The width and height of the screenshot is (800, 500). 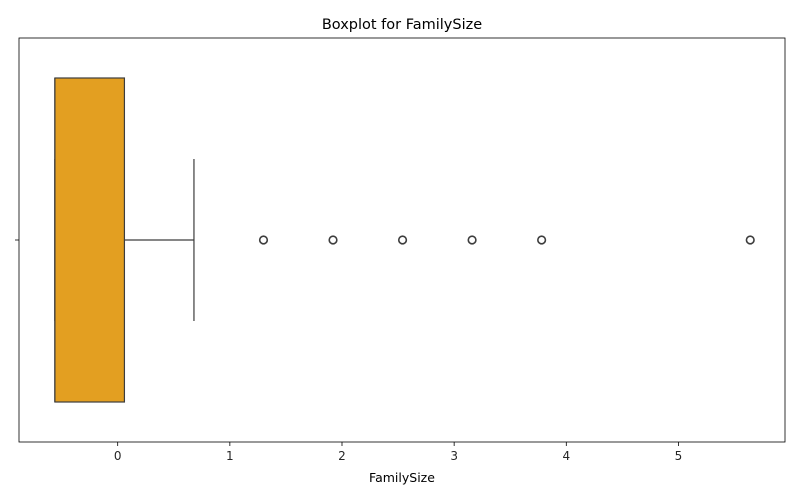 I want to click on box-group, so click(x=124, y=240).